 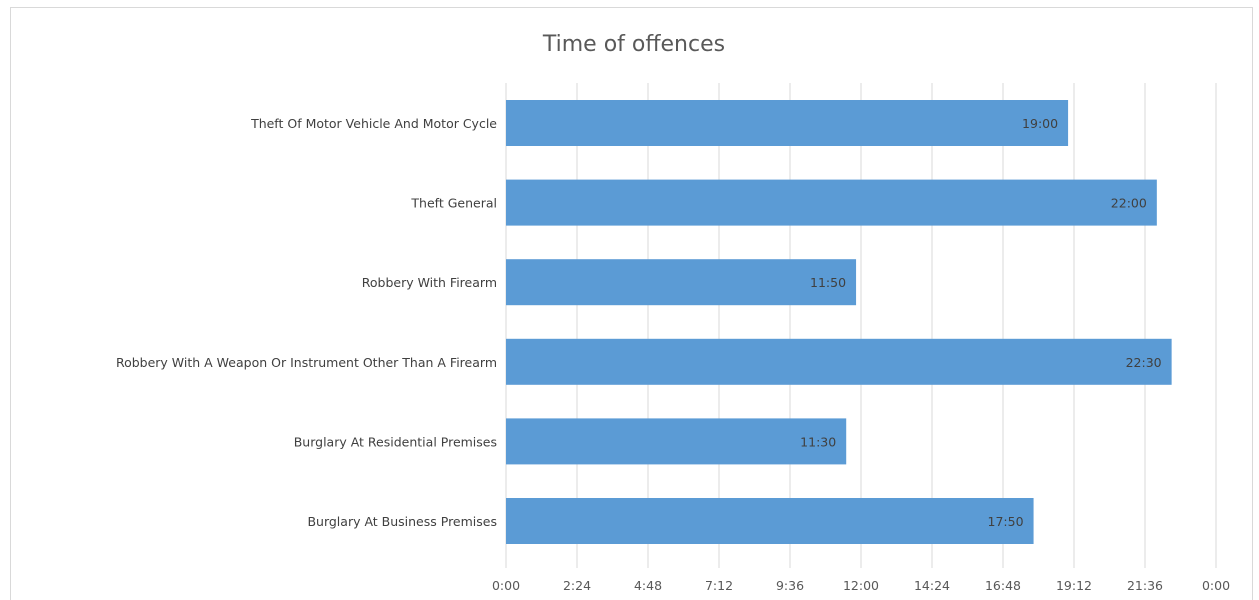 I want to click on chart-title: Time of offences, so click(x=633, y=44).